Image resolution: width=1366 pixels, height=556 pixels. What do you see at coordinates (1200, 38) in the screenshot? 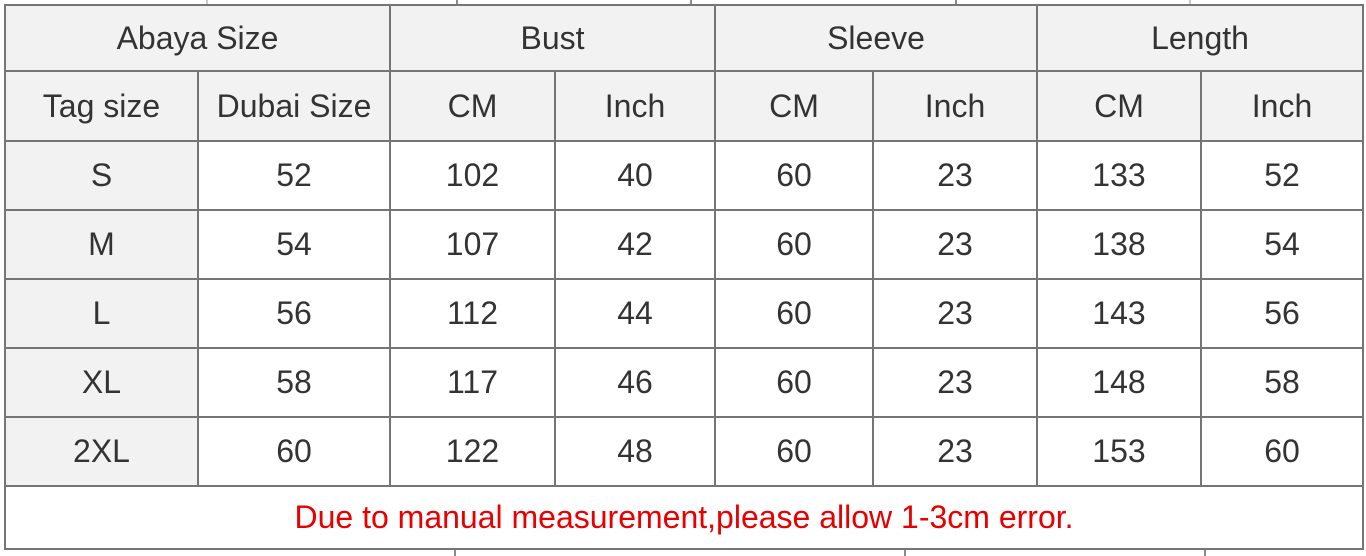
I see `column-group-length: Length` at bounding box center [1200, 38].